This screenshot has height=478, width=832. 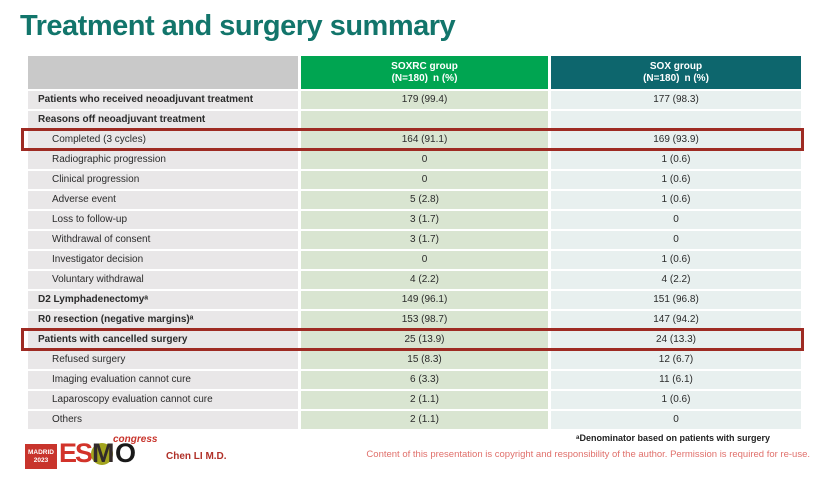 I want to click on madrid-2023-badge: MADRID 2023, so click(x=41, y=456).